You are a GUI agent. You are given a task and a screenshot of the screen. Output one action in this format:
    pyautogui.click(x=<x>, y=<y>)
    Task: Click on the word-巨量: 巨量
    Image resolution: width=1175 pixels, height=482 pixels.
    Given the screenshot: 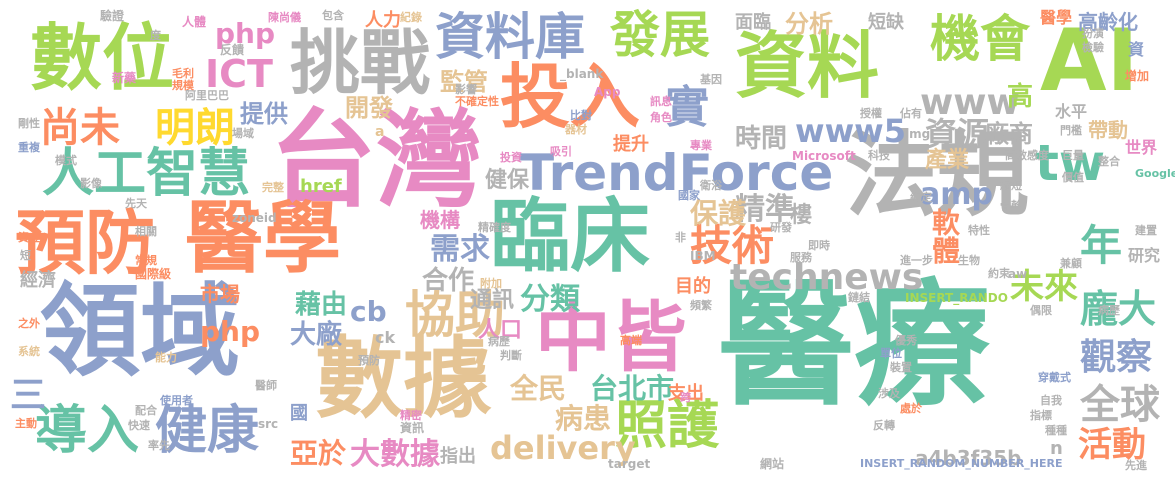 What is the action you would take?
    pyautogui.click(x=1073, y=155)
    